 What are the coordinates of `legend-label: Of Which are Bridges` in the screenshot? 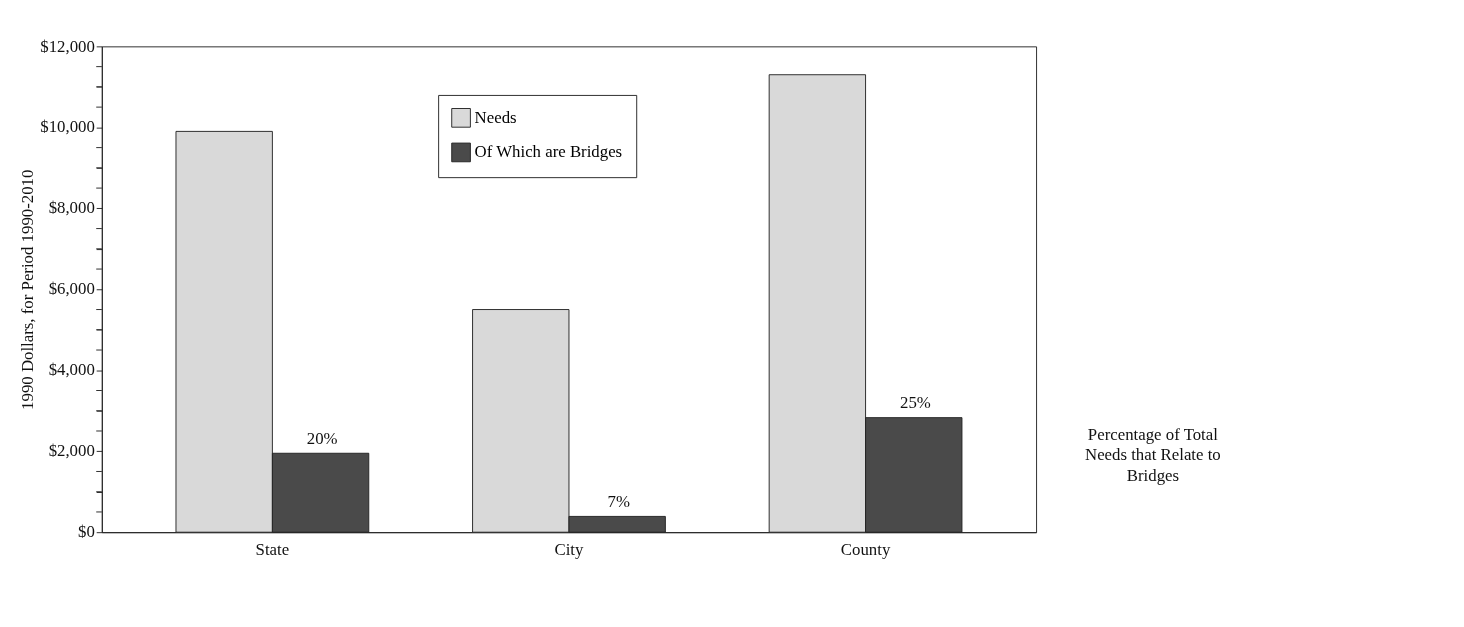 It's located at (548, 152).